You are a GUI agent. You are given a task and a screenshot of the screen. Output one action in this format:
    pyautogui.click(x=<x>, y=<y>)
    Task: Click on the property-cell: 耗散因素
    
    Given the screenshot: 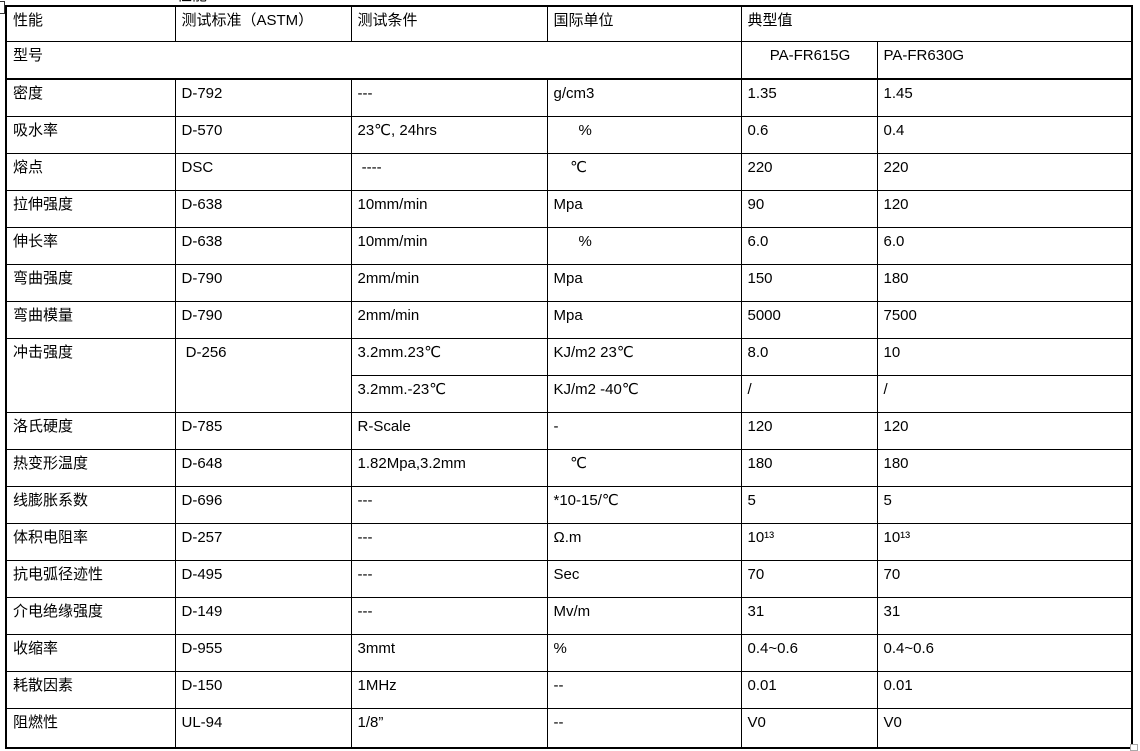 What is the action you would take?
    pyautogui.click(x=90, y=690)
    